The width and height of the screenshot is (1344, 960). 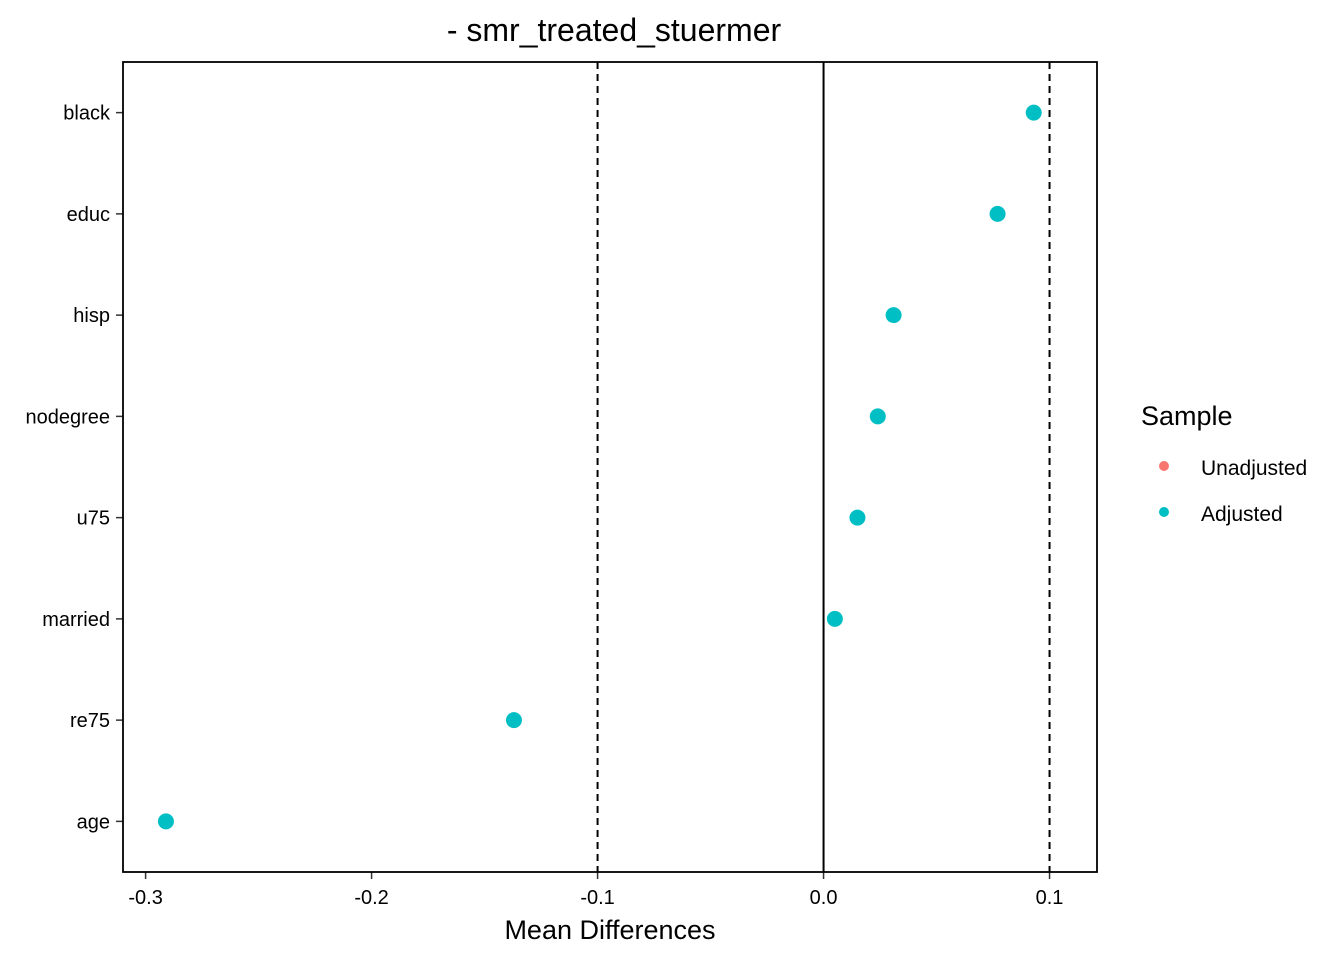 I want to click on x-tick-label: -0.1, so click(x=597, y=898).